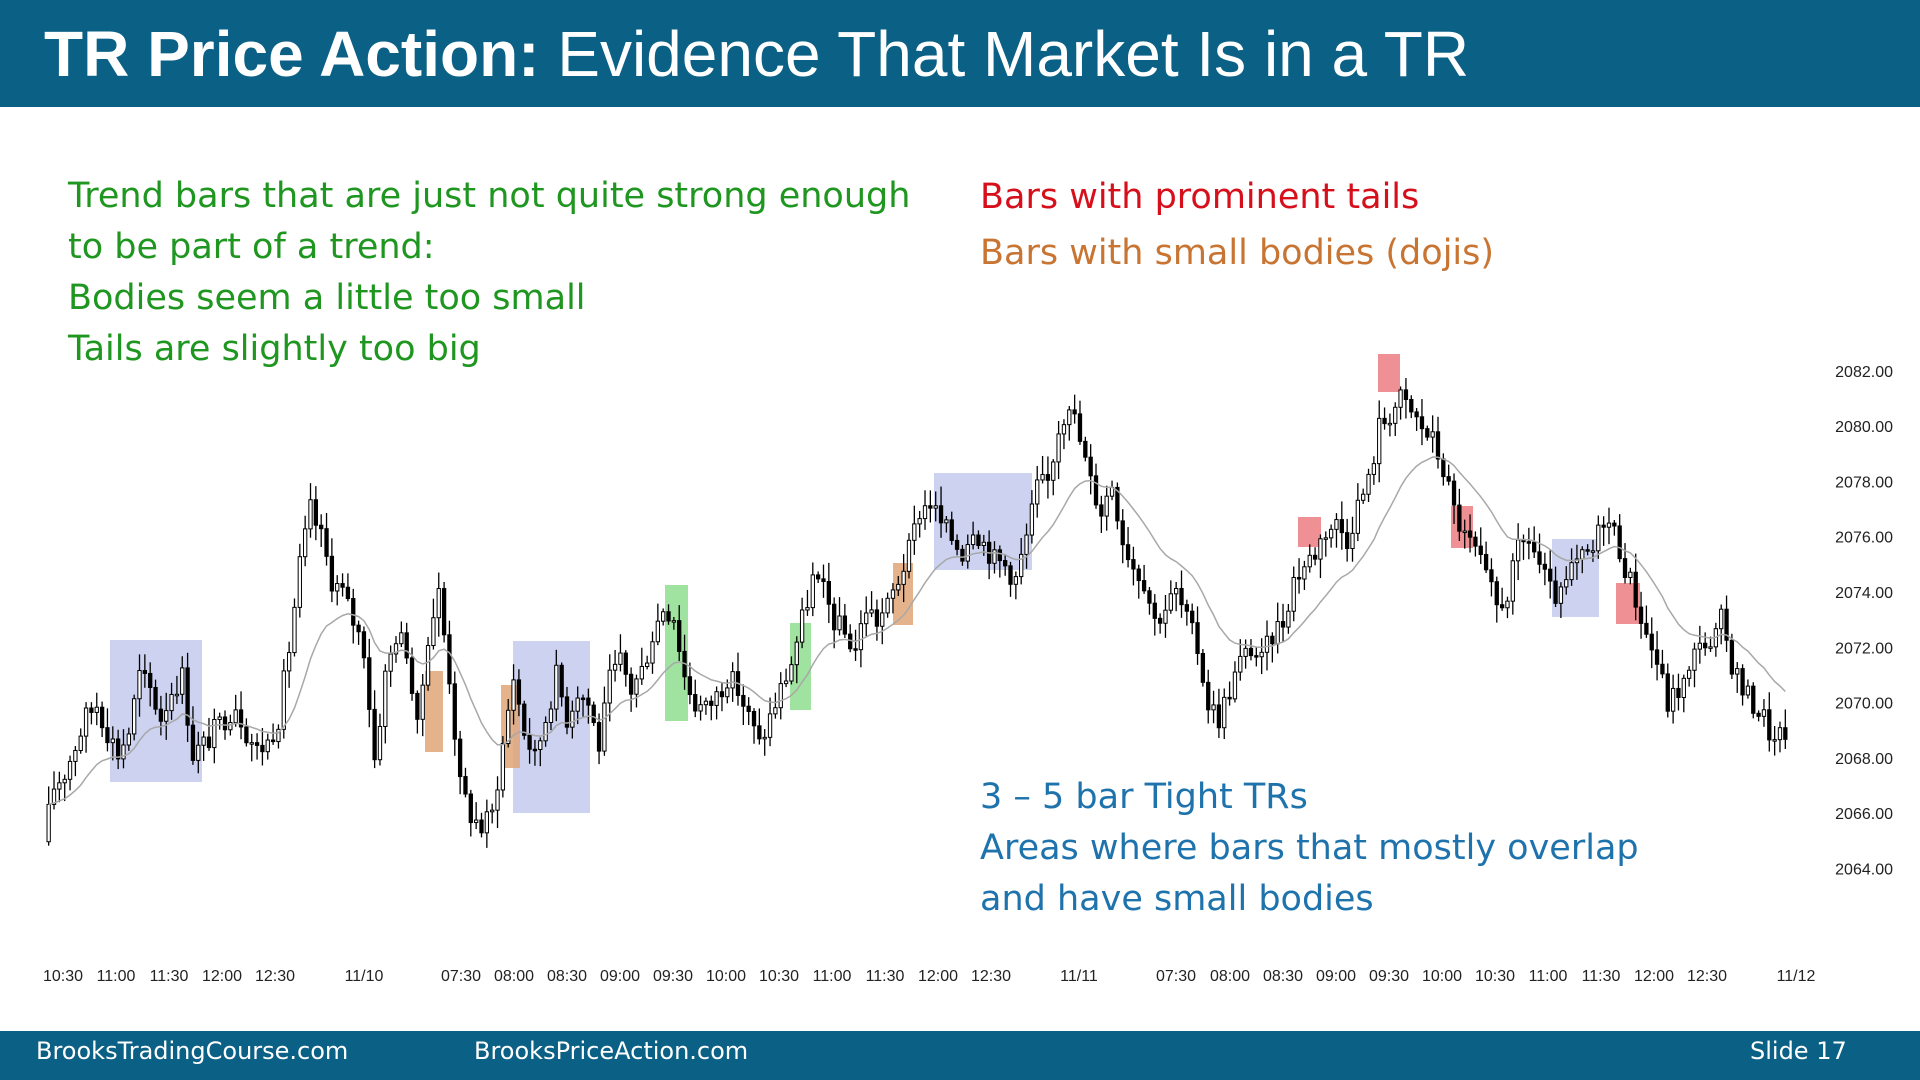 Image resolution: width=1920 pixels, height=1080 pixels. What do you see at coordinates (611, 1051) in the screenshot?
I see `footer-site-2: BrooksPriceAction.com` at bounding box center [611, 1051].